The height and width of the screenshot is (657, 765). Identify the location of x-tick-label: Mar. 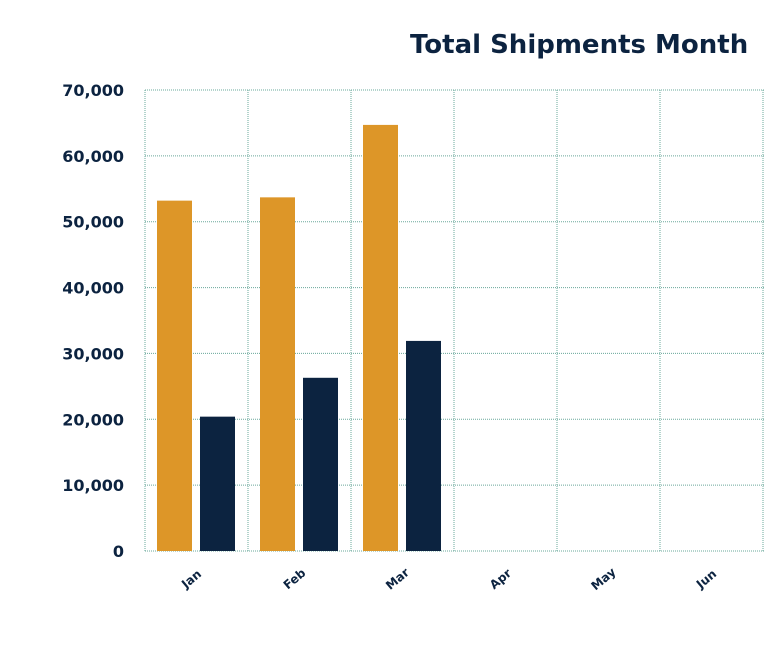
(397, 578).